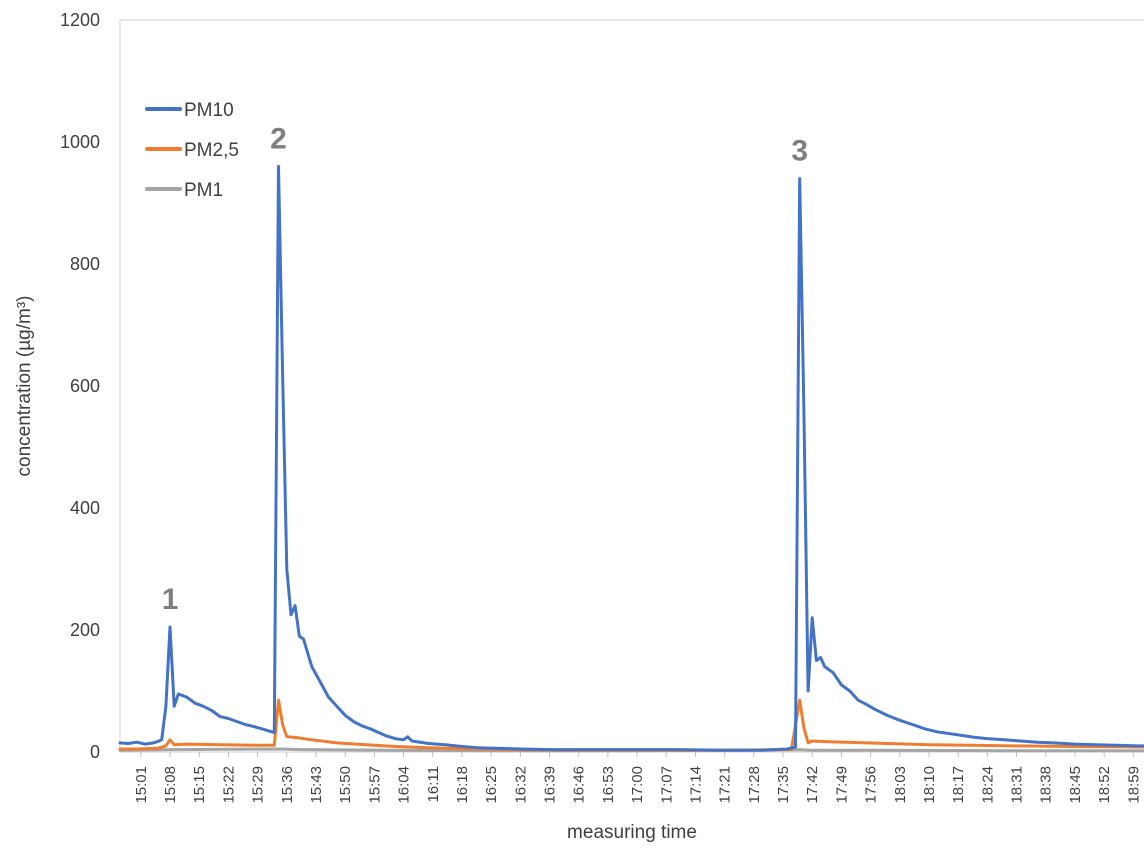 This screenshot has height=850, width=1144. What do you see at coordinates (199, 785) in the screenshot?
I see `x-tick-label: 15:15` at bounding box center [199, 785].